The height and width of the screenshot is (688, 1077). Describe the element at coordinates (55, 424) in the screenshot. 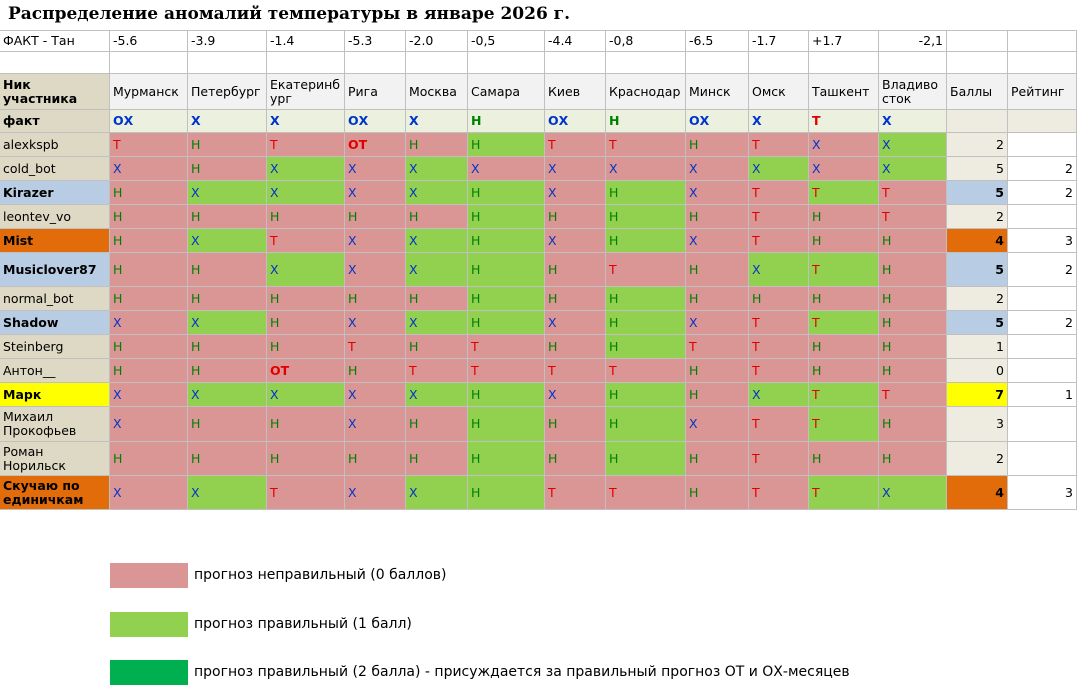

I see `participant-name: Михаил Прокофьев` at that location.